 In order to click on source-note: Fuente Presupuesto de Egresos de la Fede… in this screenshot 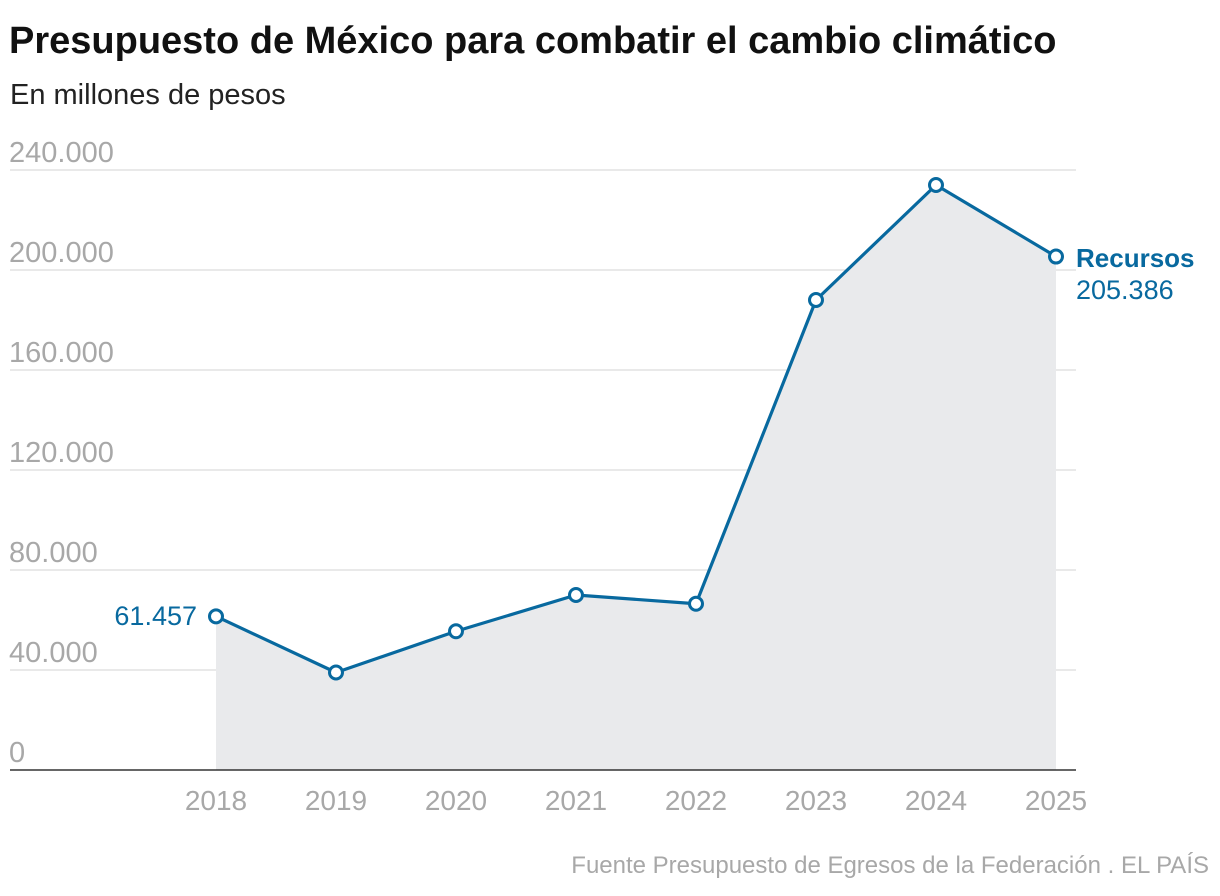, I will do `click(890, 865)`.